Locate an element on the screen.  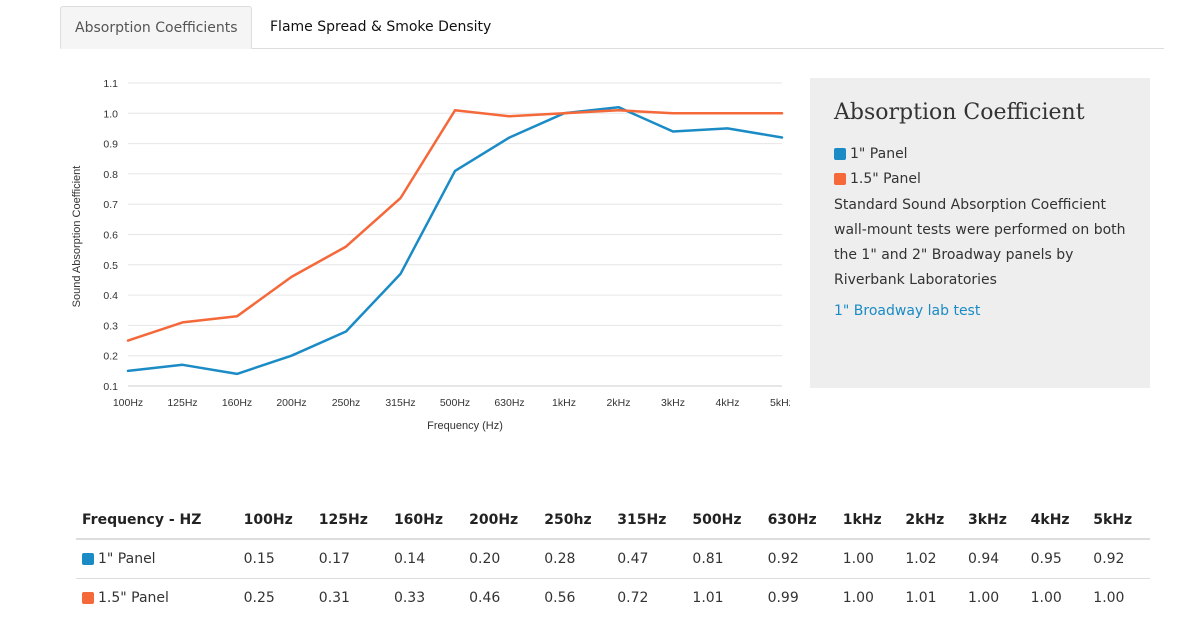
y-axis-title: Sound Absorption Coefficient is located at coordinates (77, 237).